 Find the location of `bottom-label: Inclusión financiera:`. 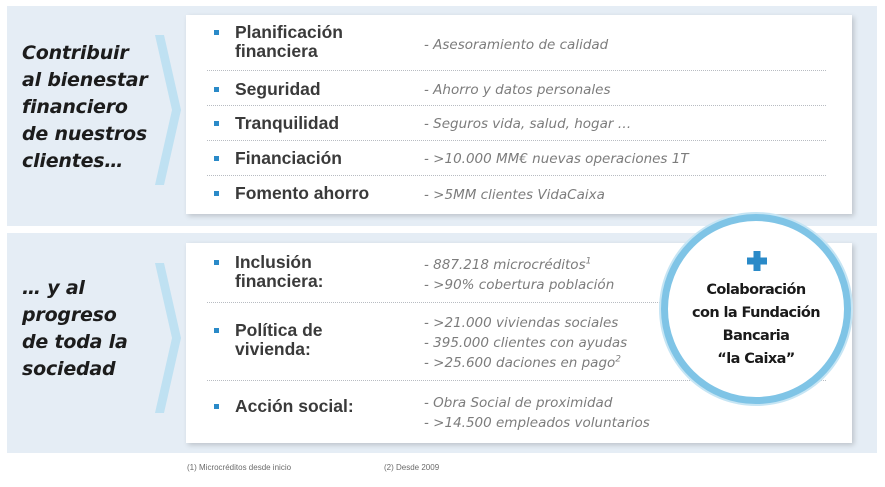

bottom-label: Inclusión financiera: is located at coordinates (279, 272).